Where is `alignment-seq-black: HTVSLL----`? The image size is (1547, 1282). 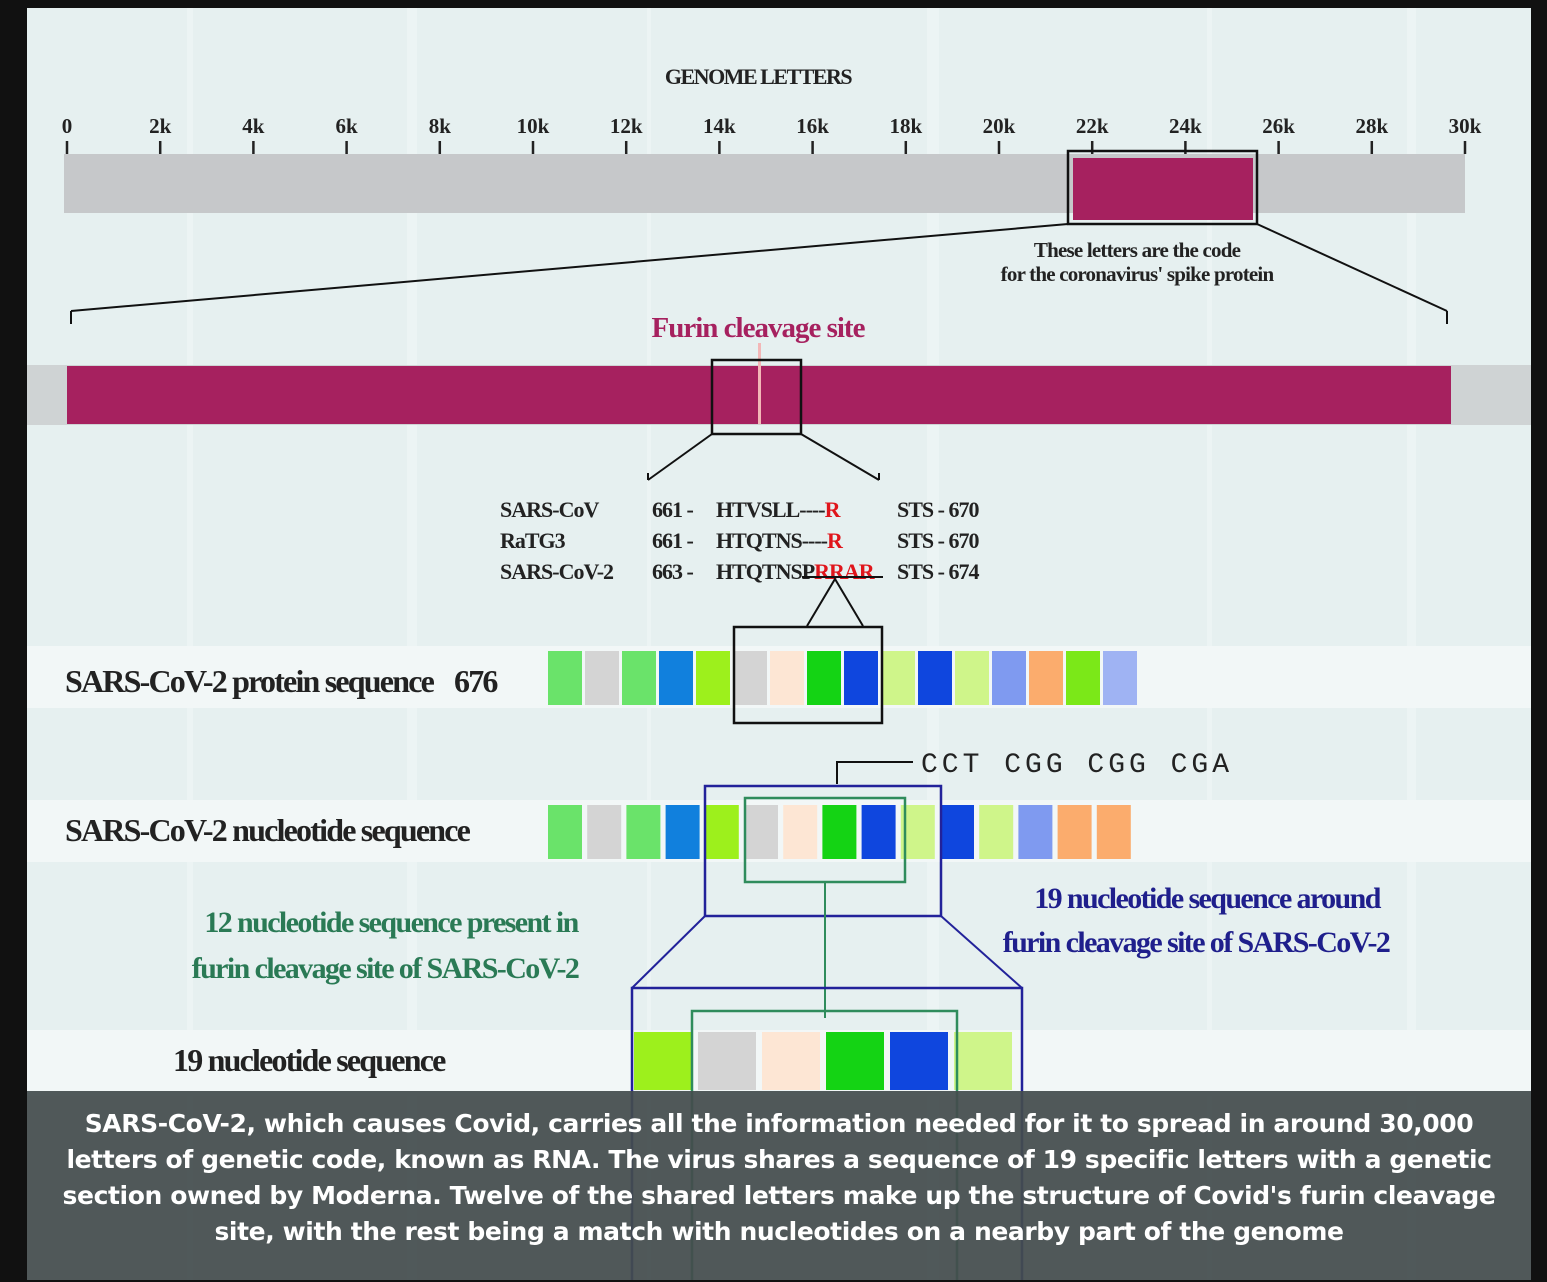 alignment-seq-black: HTVSLL---- is located at coordinates (770, 509).